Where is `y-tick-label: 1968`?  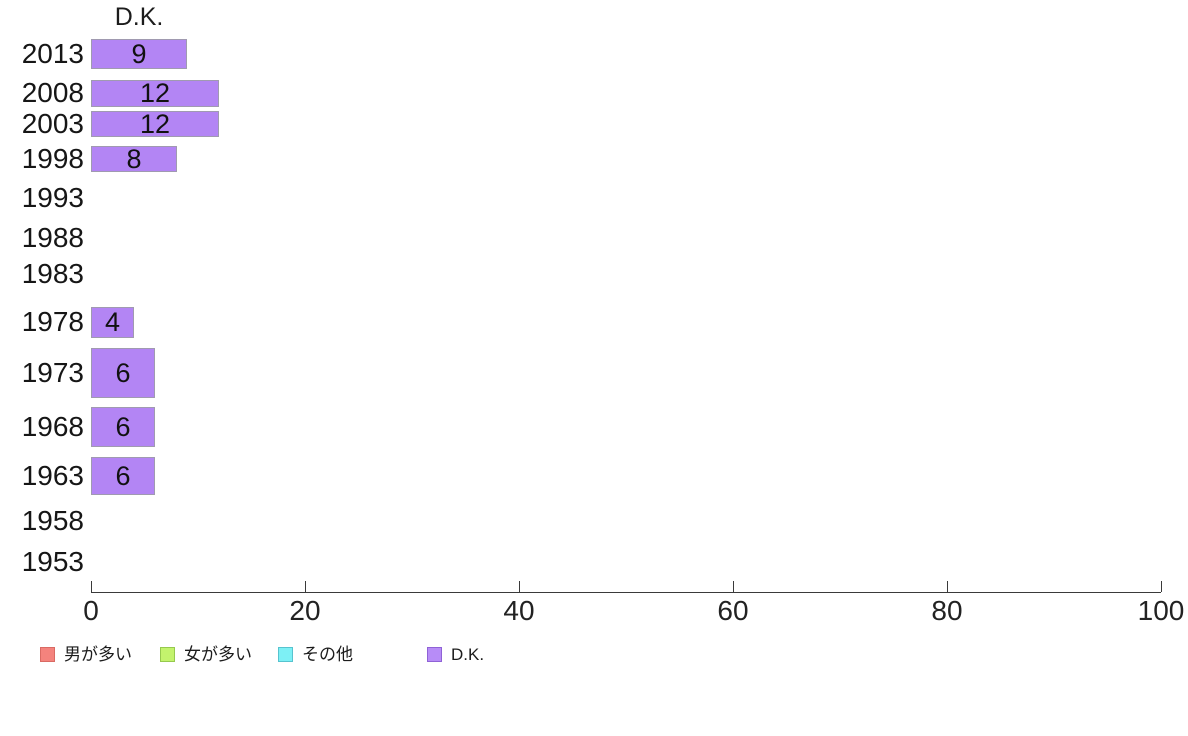
y-tick-label: 1968 is located at coordinates (52, 426).